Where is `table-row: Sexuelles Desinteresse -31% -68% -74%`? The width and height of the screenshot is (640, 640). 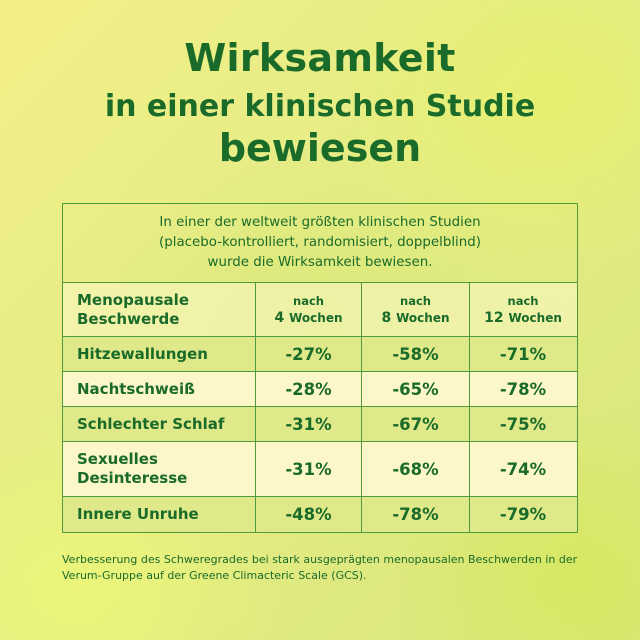 table-row: Sexuelles Desinteresse -31% -68% -74% is located at coordinates (320, 469).